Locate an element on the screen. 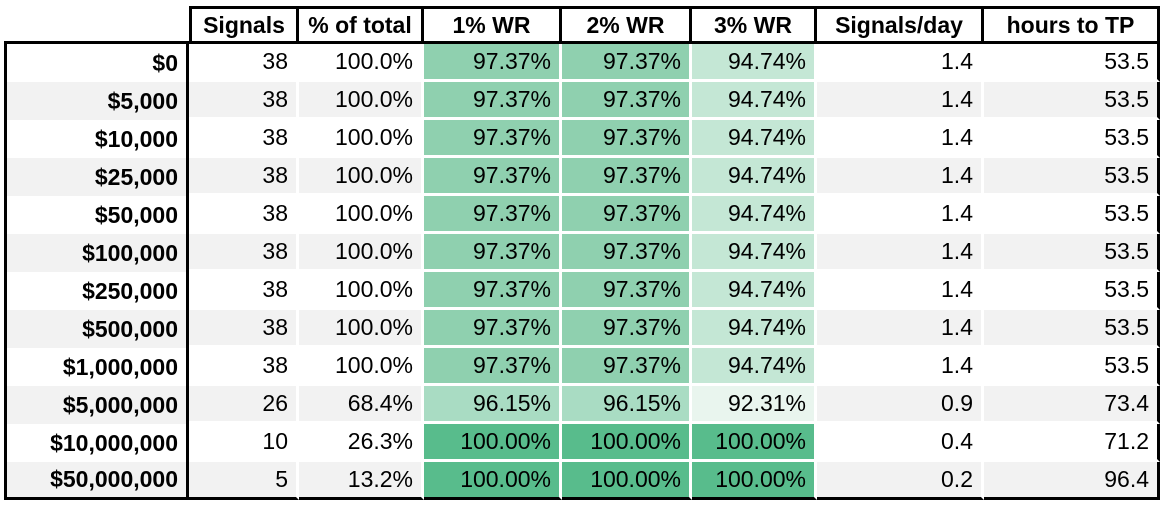 The height and width of the screenshot is (508, 1168). pct-of-total-cell: 13.2% is located at coordinates (361, 481).